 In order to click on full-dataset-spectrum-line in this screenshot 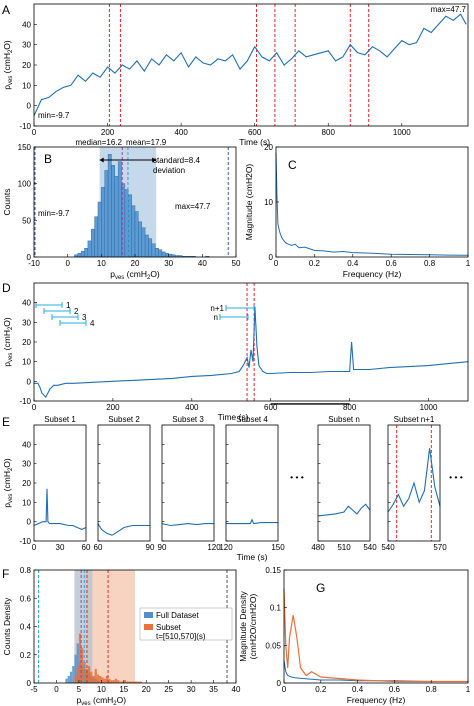, I will do `click(375, 671)`.